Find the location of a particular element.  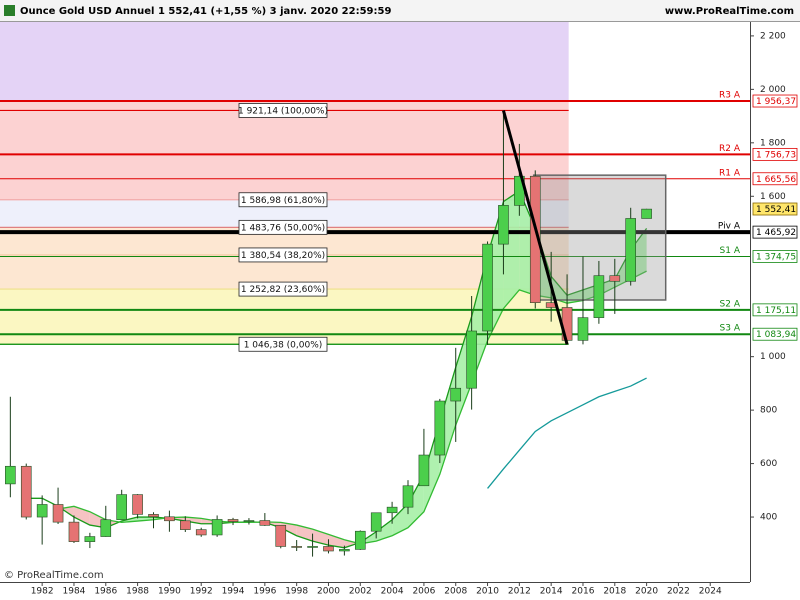

x-tick-label: 2002 is located at coordinates (360, 592).